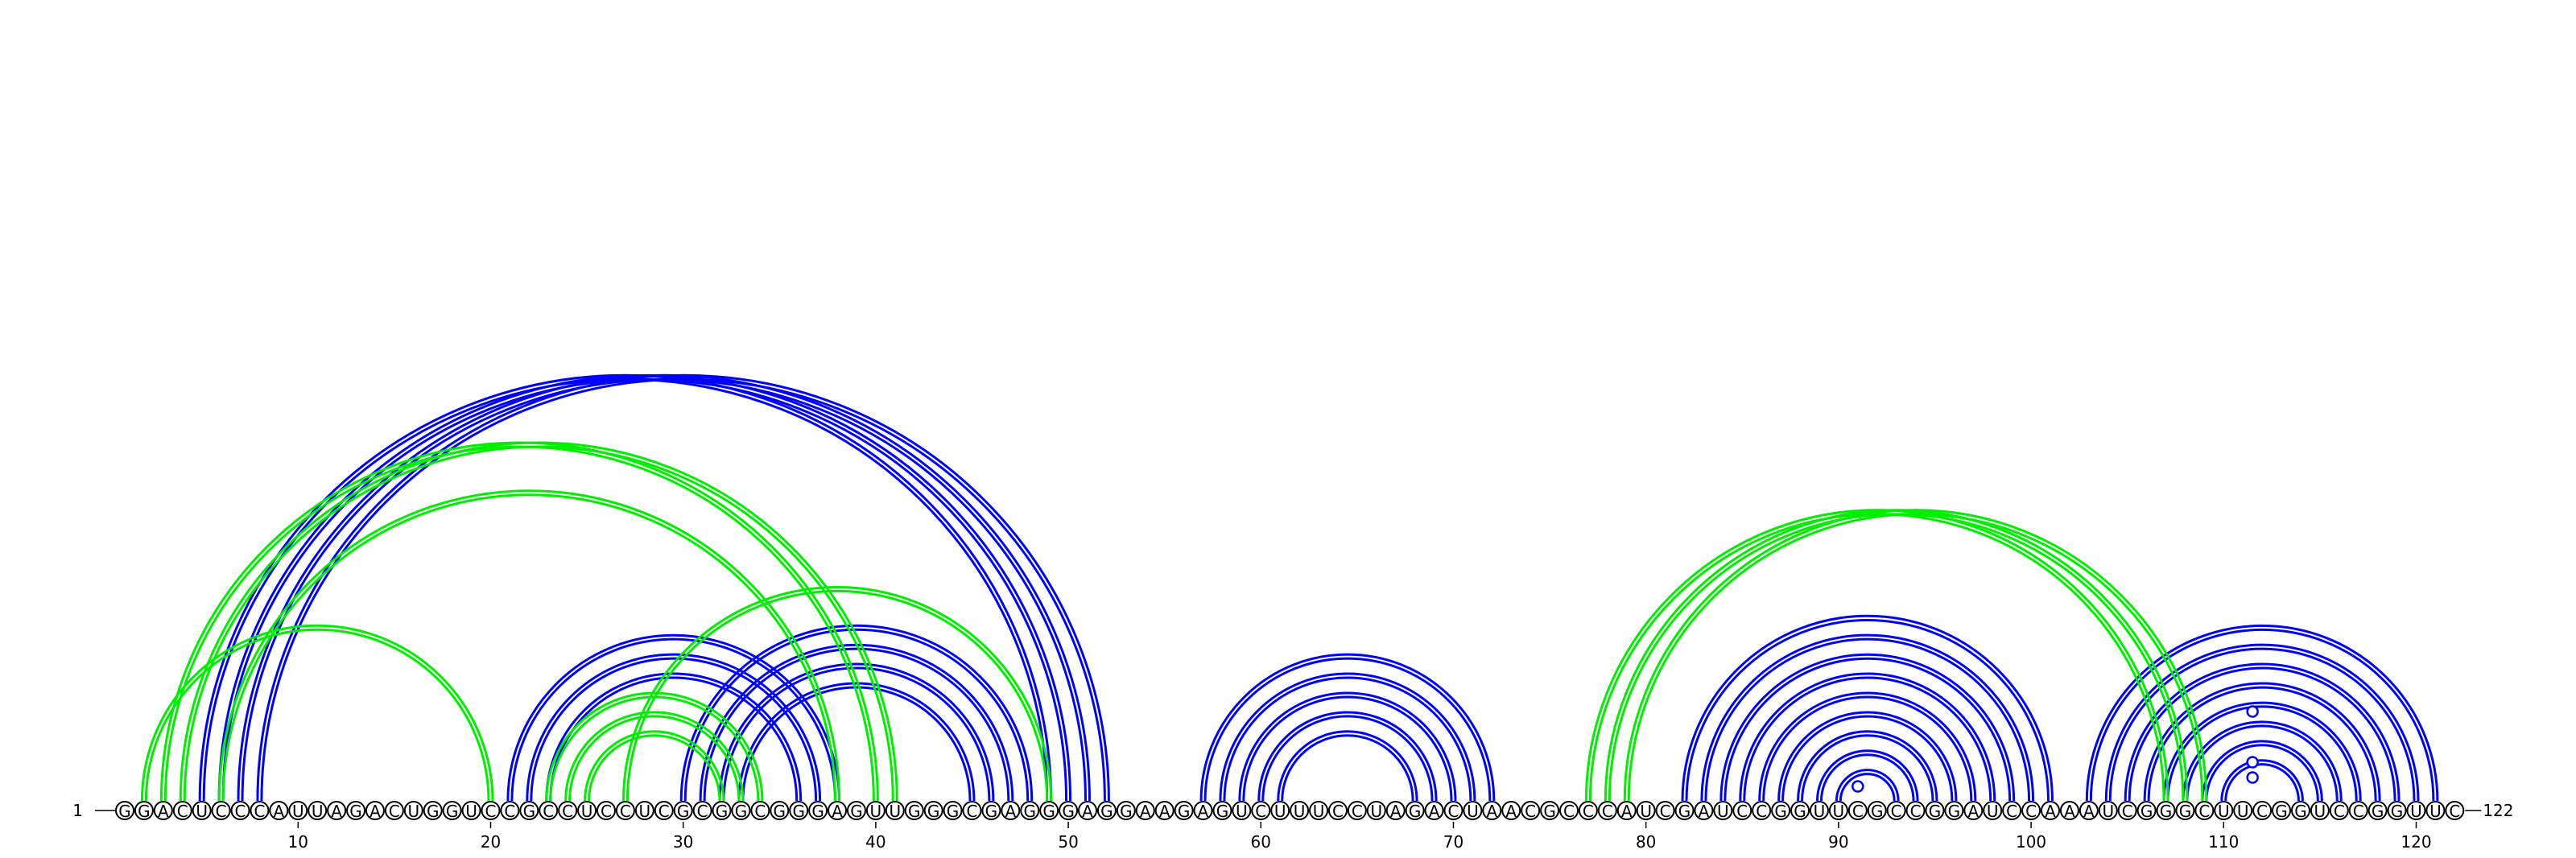 This screenshot has width=2576, height=858. Describe the element at coordinates (317, 713) in the screenshot. I see `base-pair-arc-2-20-outer` at that location.